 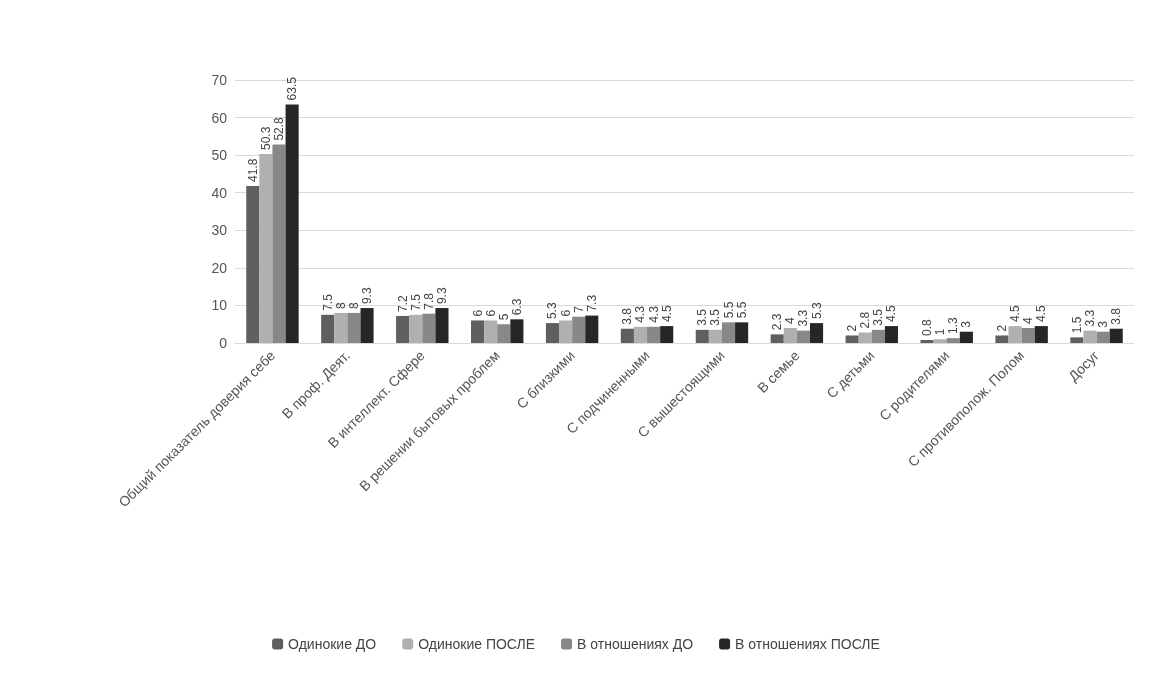 I want to click on data-label: 52.8, so click(x=279, y=128).